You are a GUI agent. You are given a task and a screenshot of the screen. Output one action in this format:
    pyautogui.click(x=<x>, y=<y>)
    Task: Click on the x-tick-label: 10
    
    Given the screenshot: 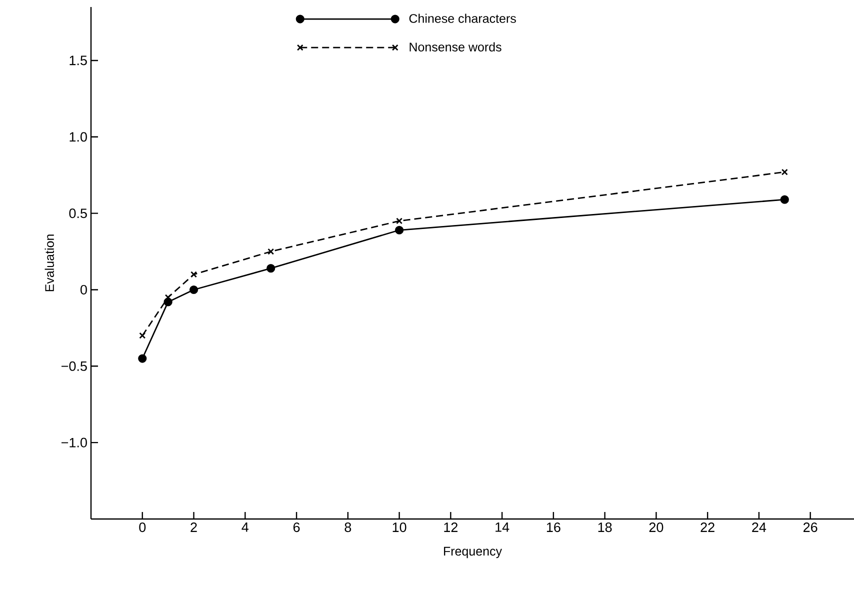 What is the action you would take?
    pyautogui.click(x=399, y=527)
    